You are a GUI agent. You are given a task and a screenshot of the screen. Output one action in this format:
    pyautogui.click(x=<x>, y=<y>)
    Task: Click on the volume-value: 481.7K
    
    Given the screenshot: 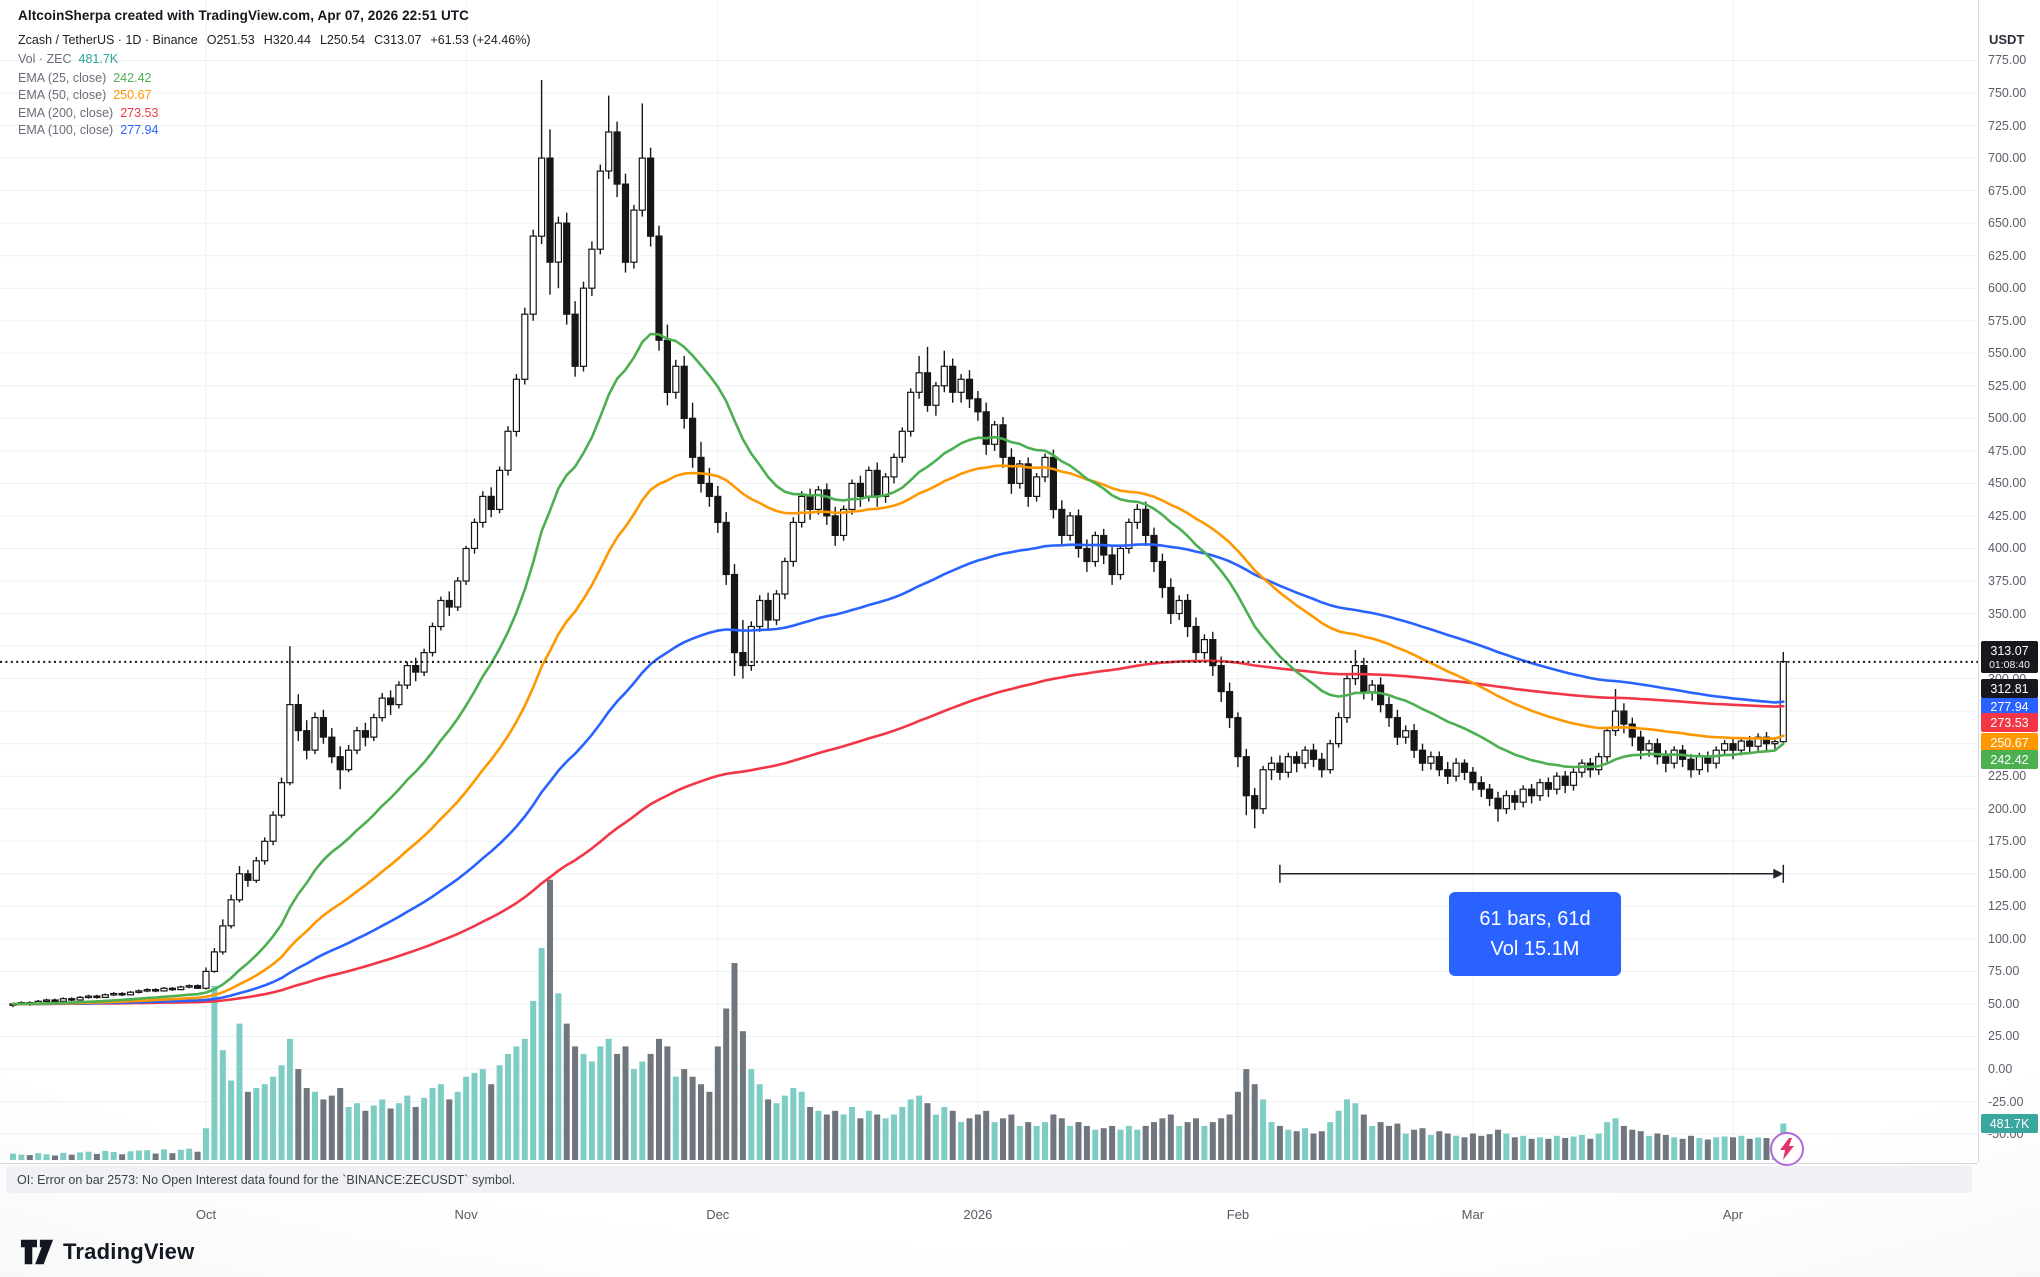 What is the action you would take?
    pyautogui.click(x=98, y=59)
    